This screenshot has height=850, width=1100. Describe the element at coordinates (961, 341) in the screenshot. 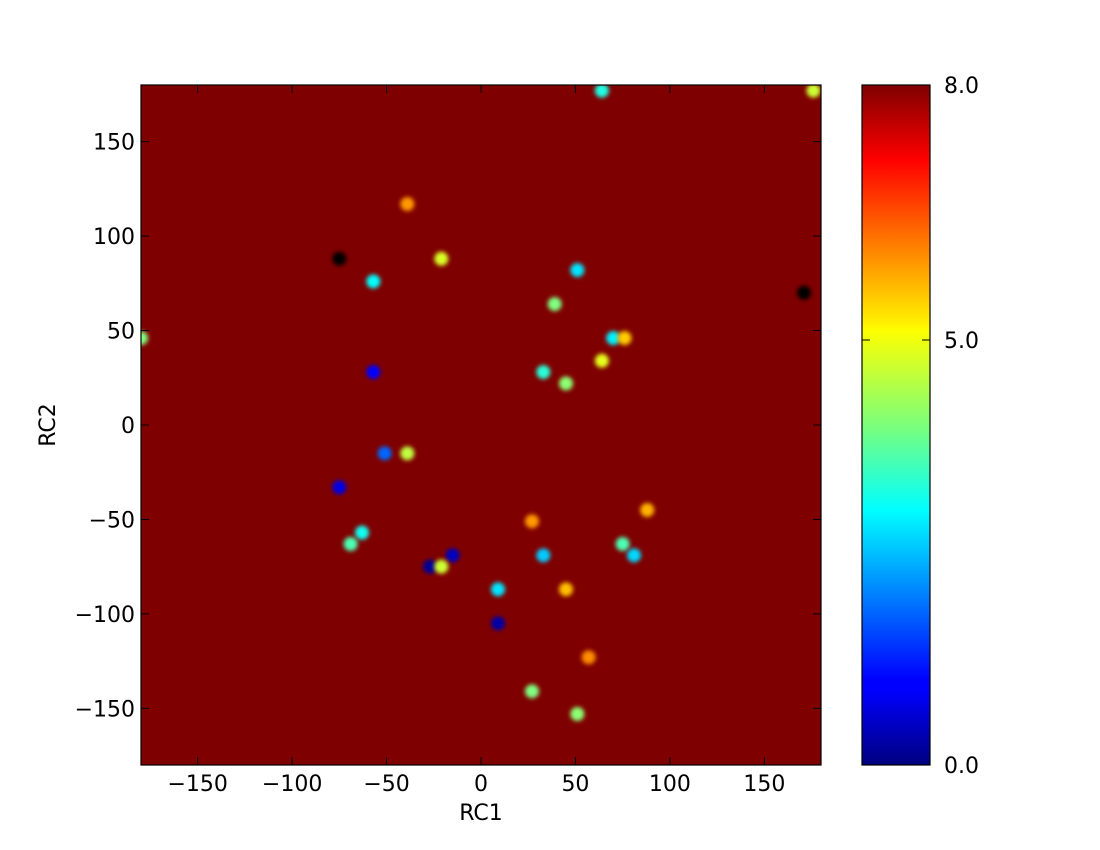

I see `colorbar-tick-label: 5.0` at that location.